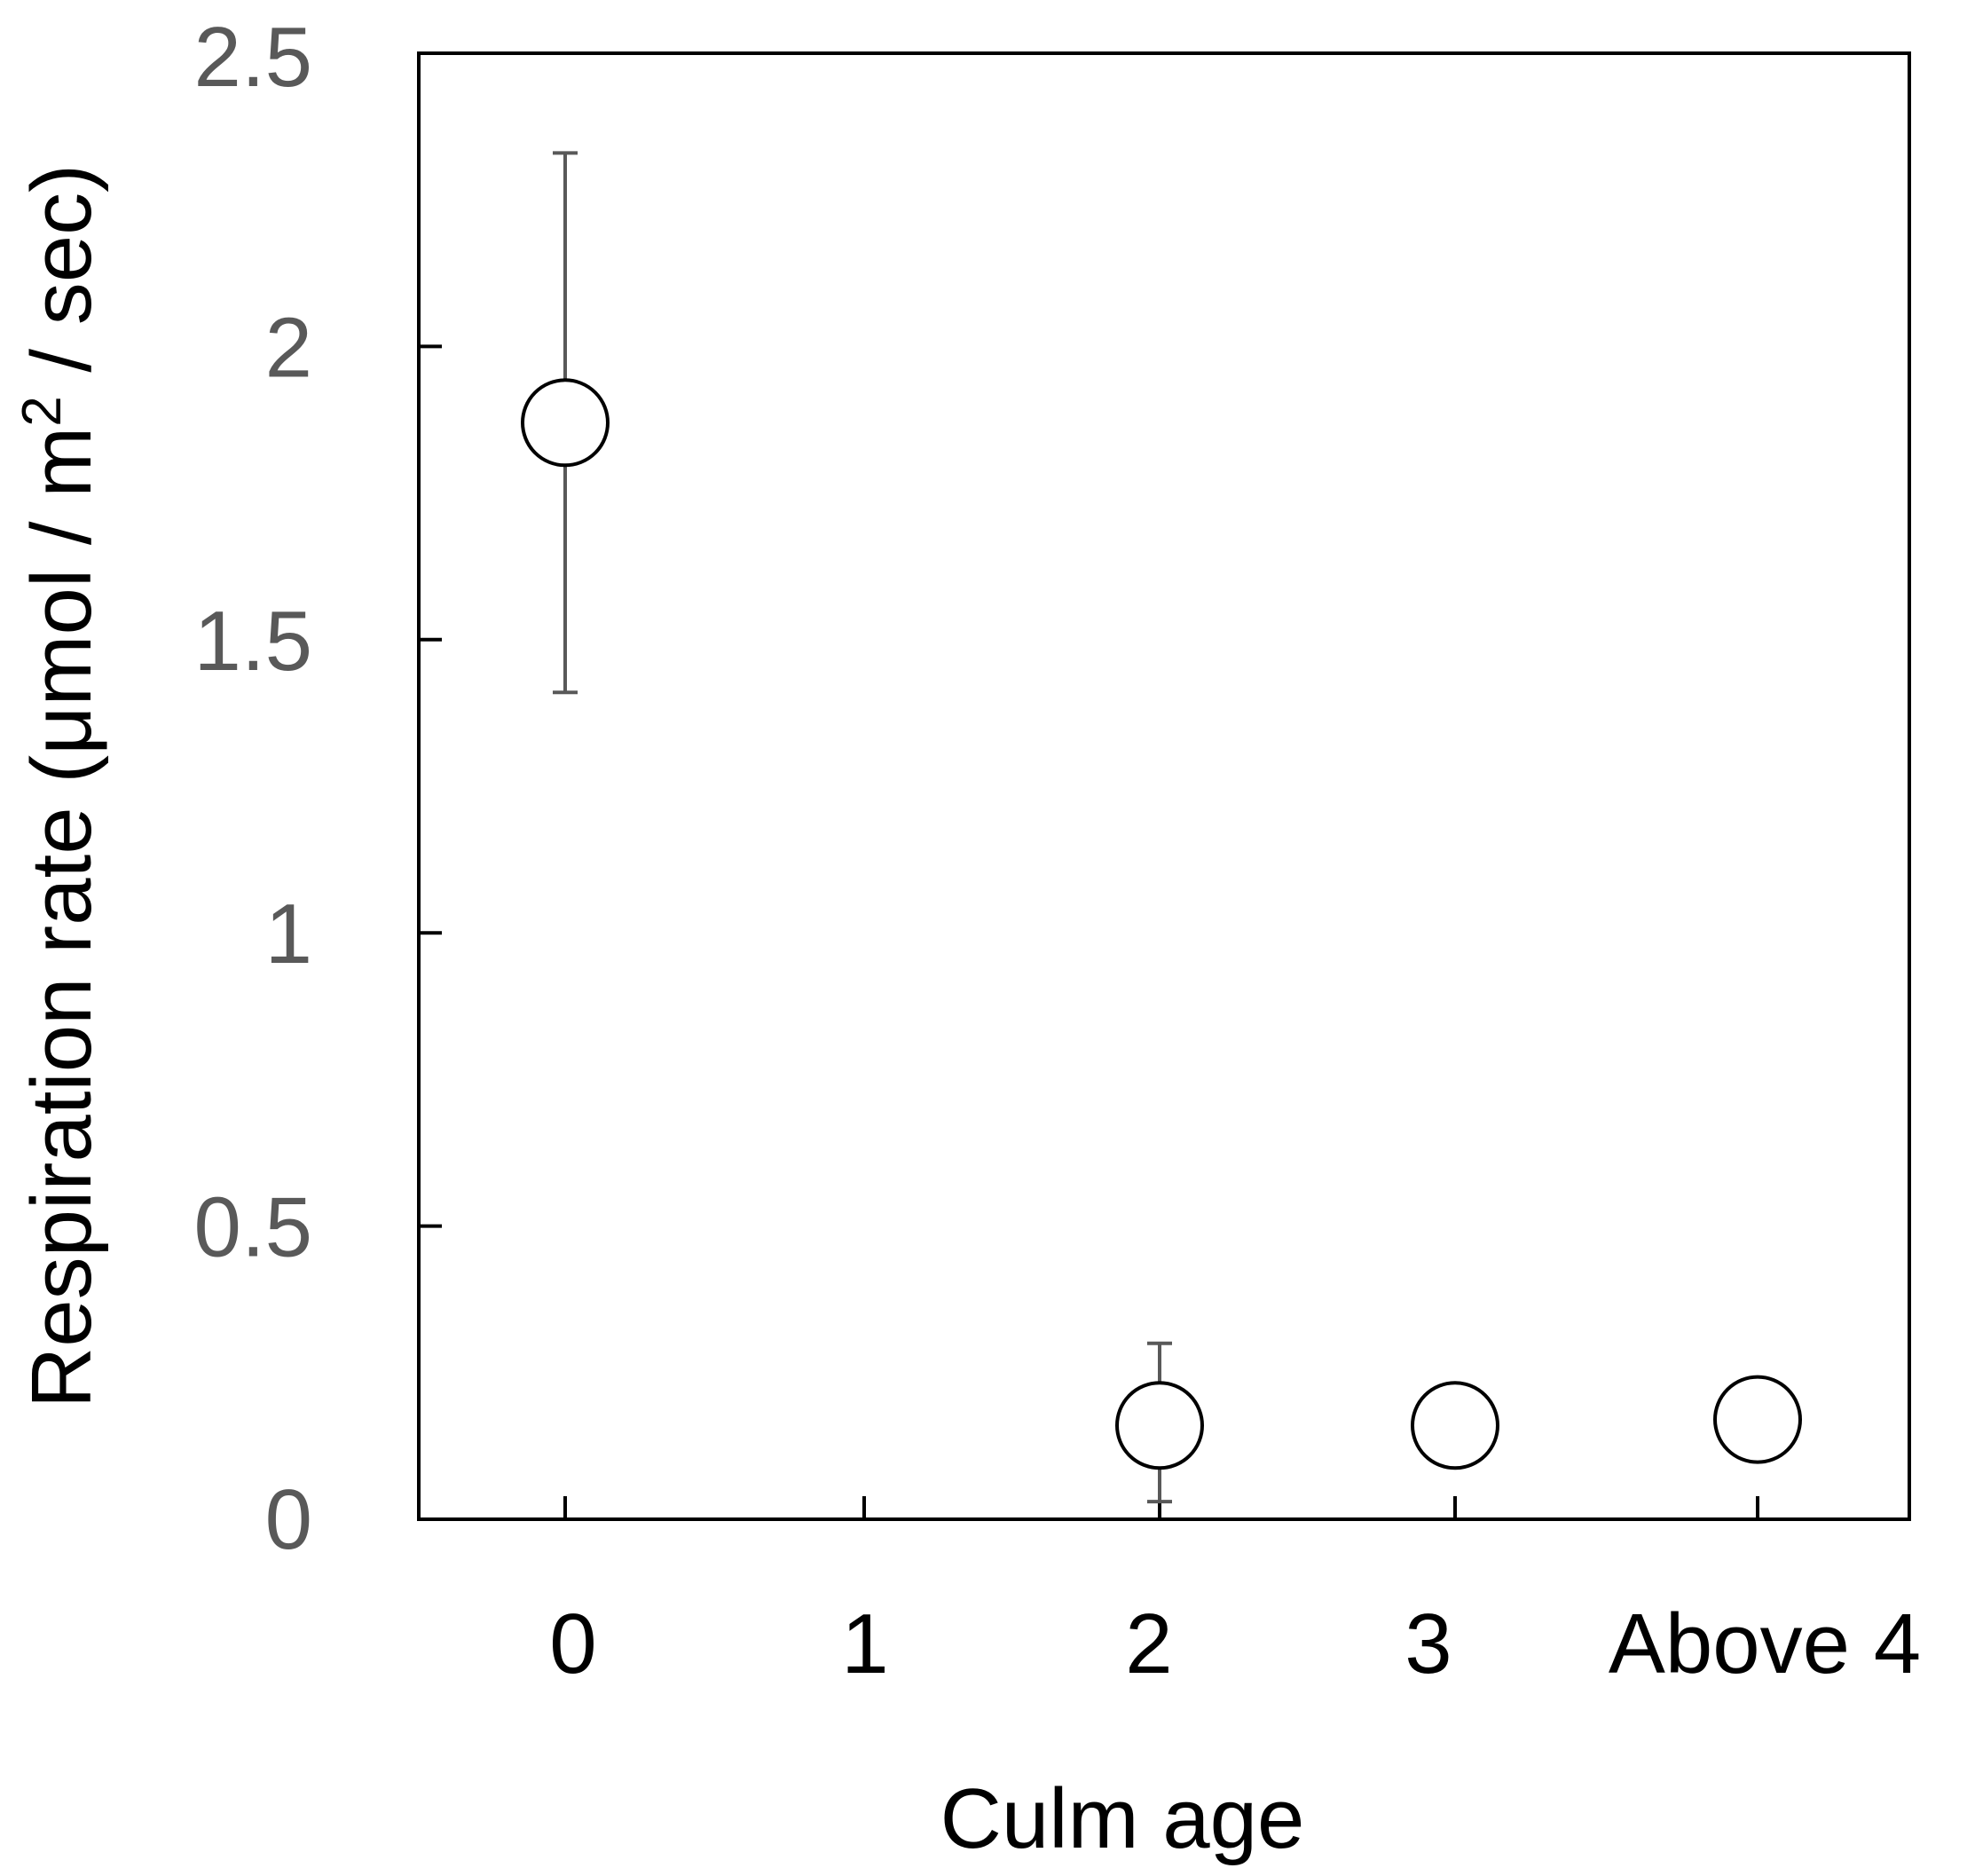 The width and height of the screenshot is (1967, 1876). I want to click on x-tick-label: 0, so click(572, 1643).